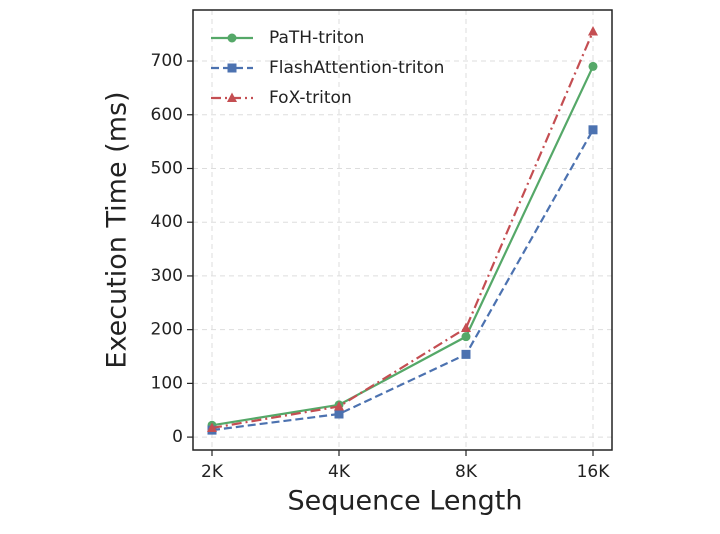  Describe the element at coordinates (167, 222) in the screenshot. I see `y-tick-label: 400` at that location.